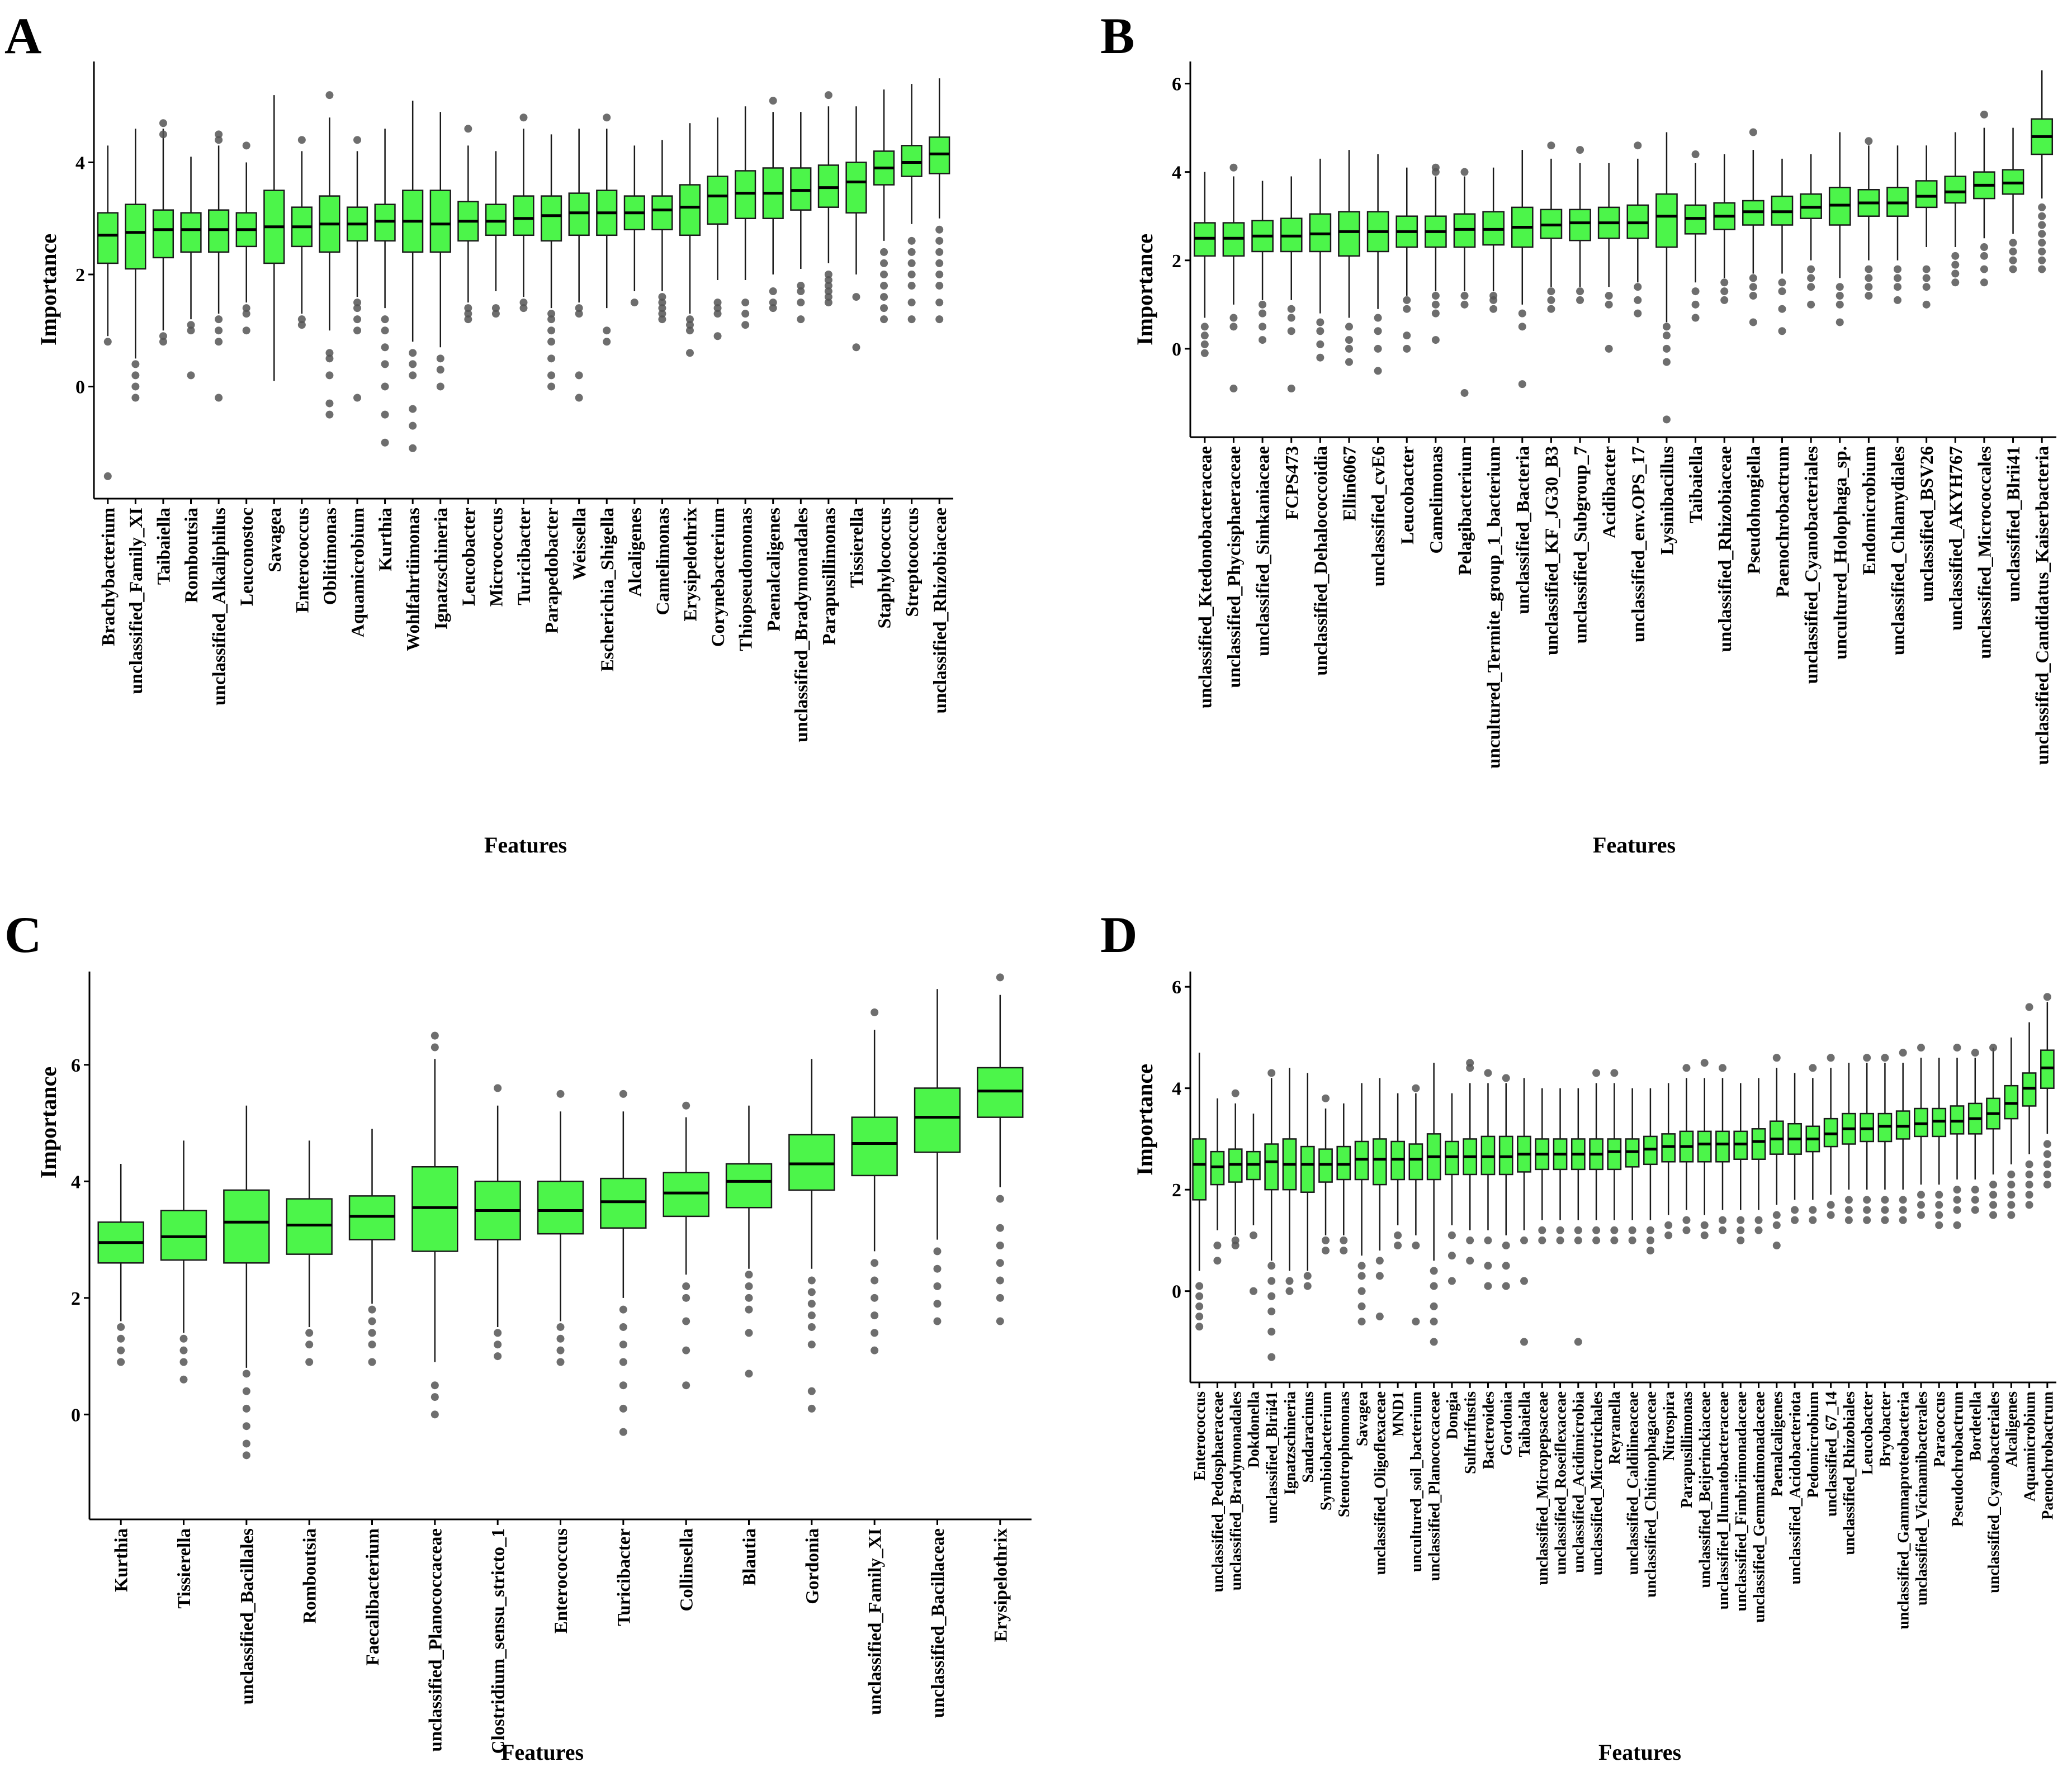  I want to click on y-axis-label-b: Importance, so click(1144, 289).